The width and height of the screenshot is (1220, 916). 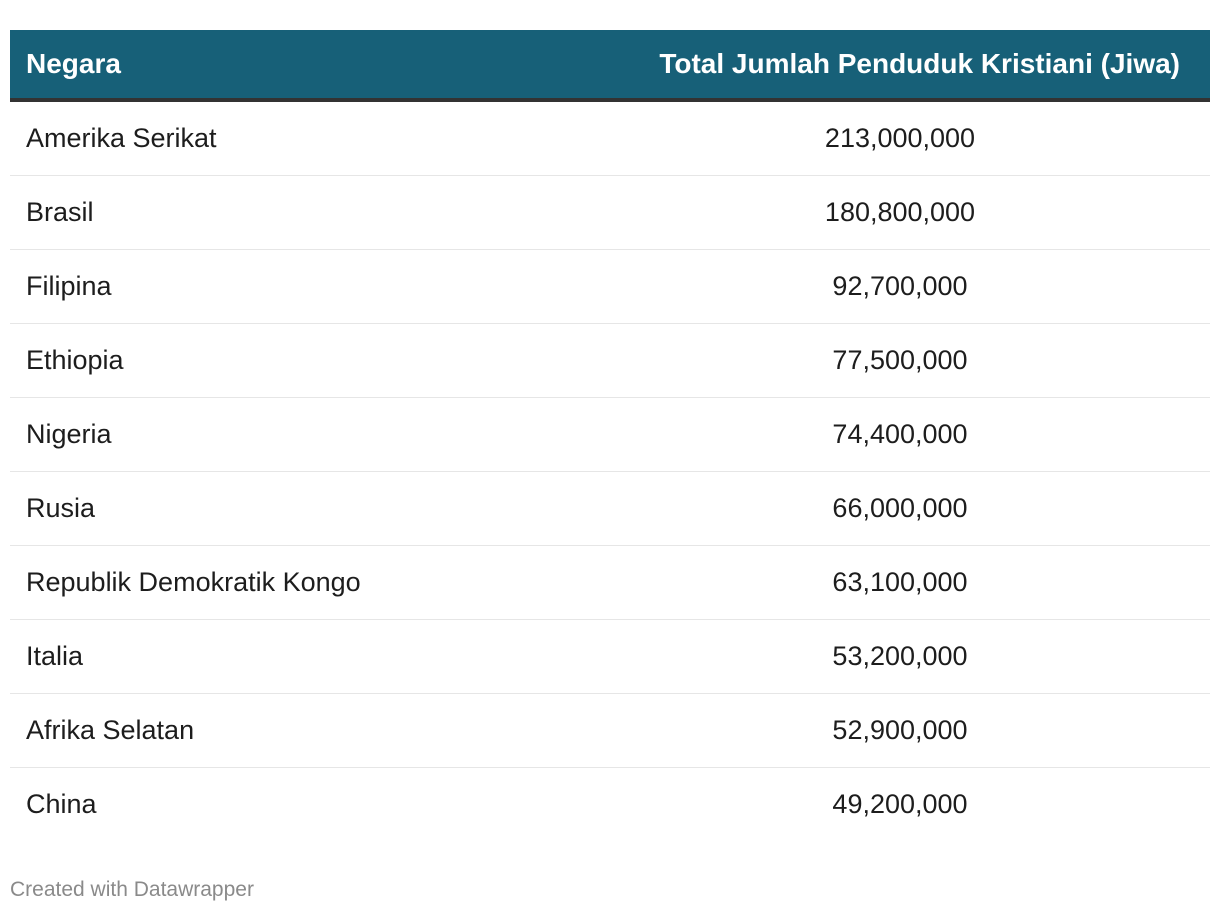 What do you see at coordinates (610, 804) in the screenshot?
I see `table-row: China 49,200,000` at bounding box center [610, 804].